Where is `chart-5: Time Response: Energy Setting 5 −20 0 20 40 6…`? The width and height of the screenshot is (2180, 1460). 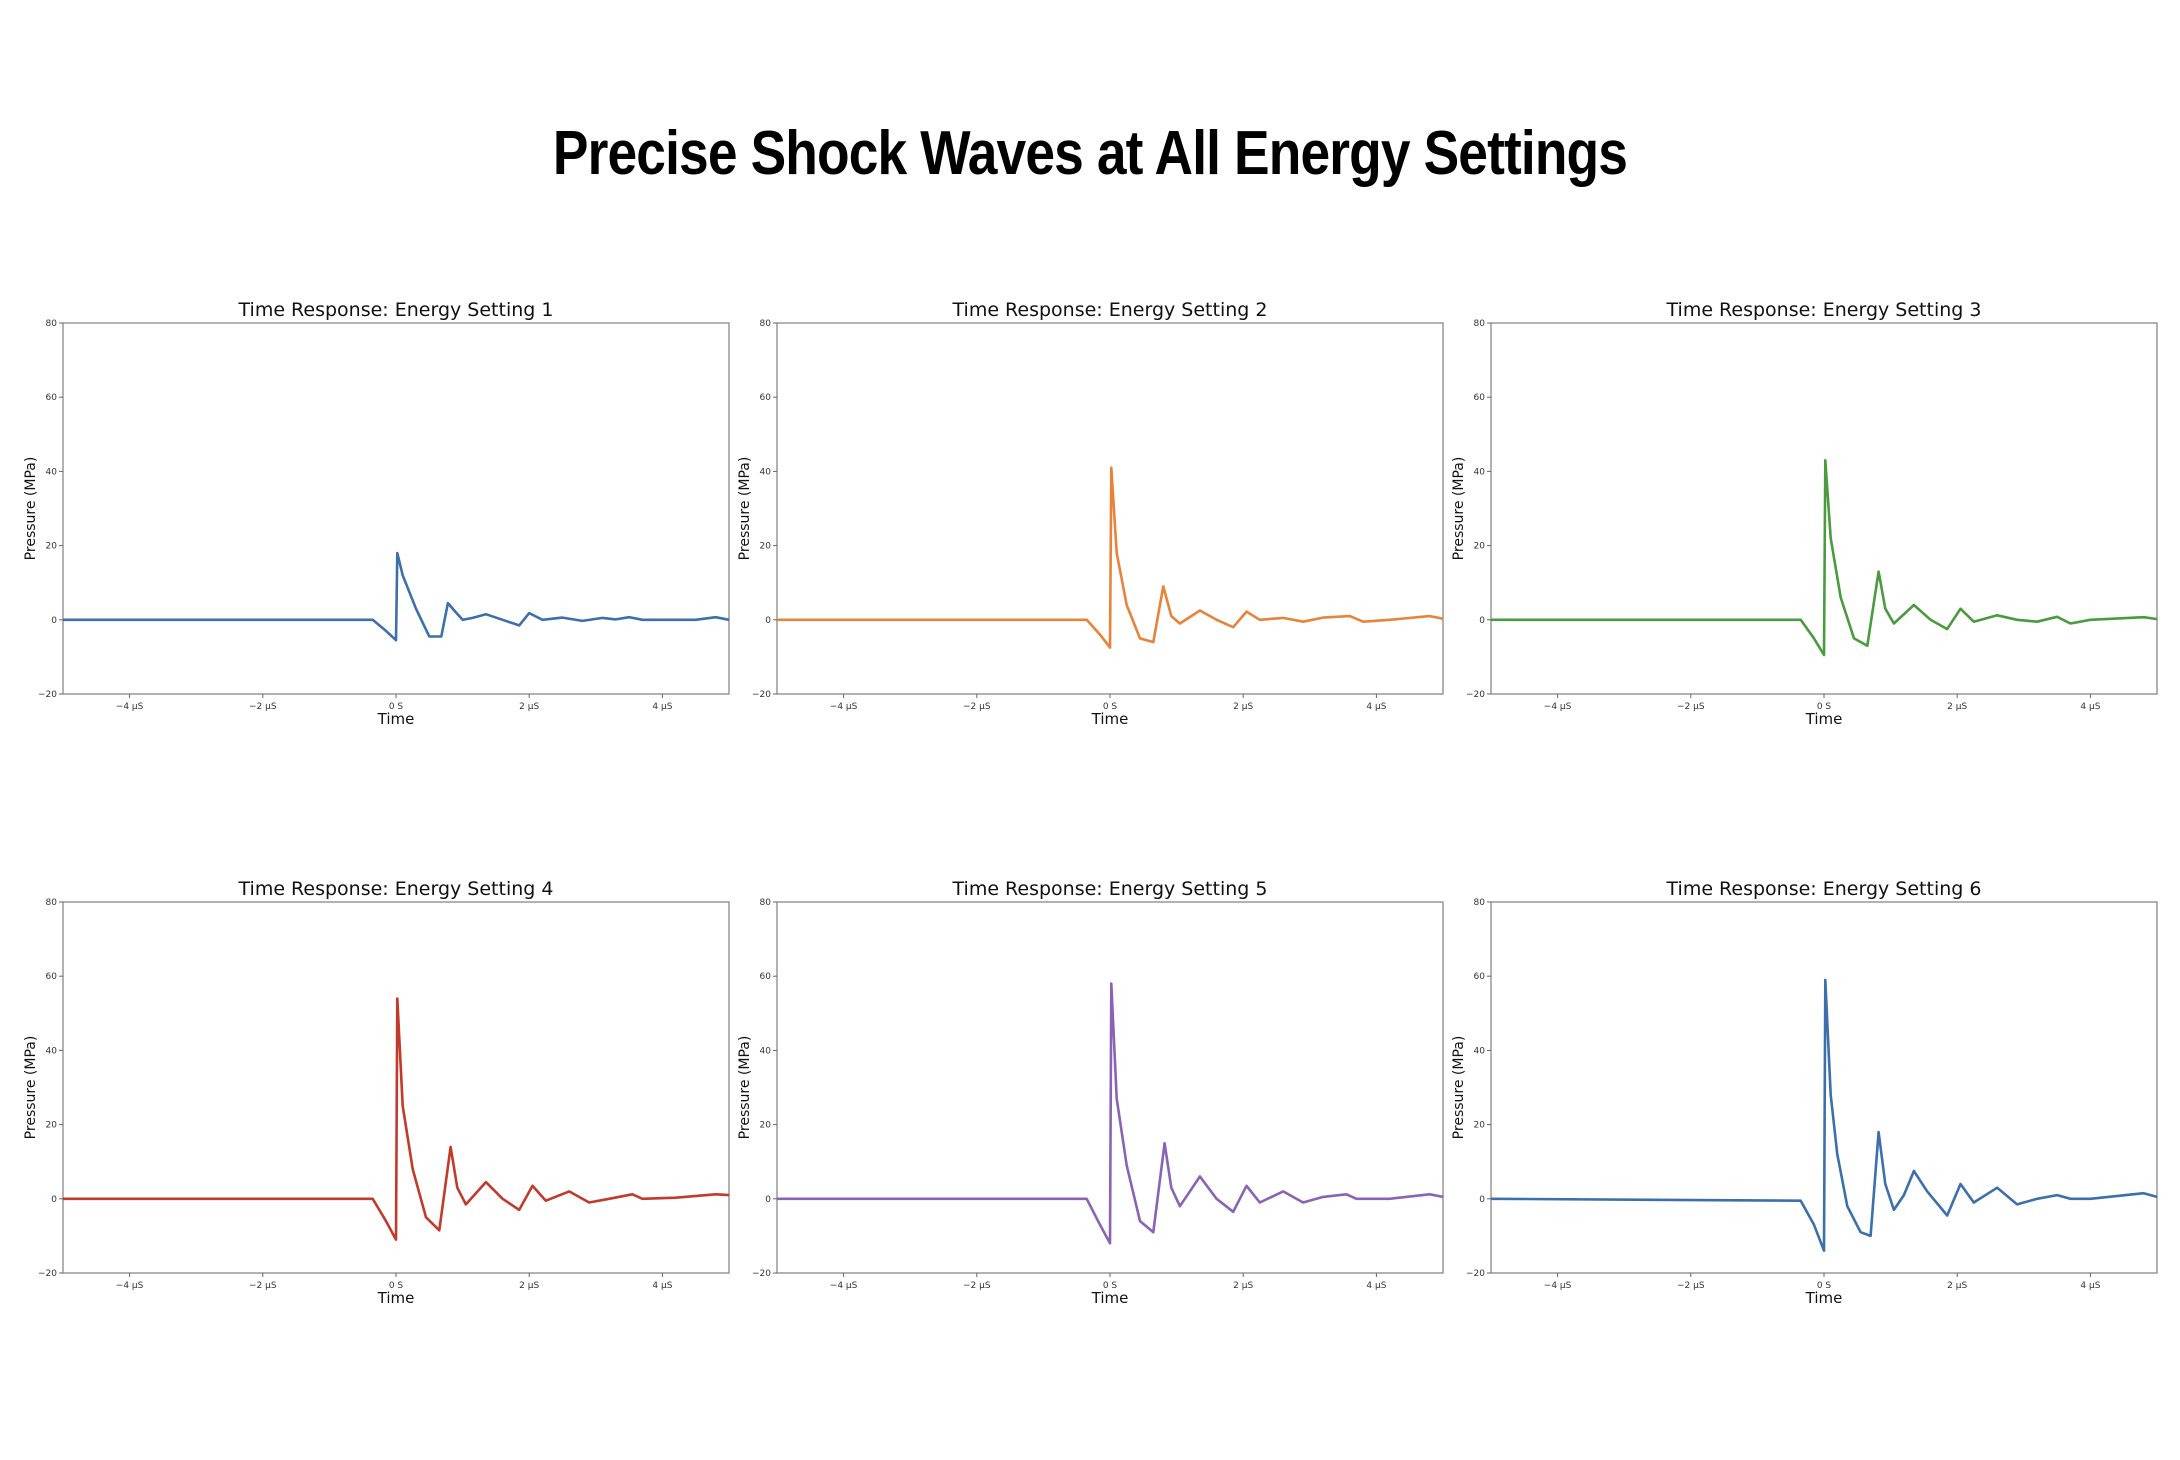
chart-5: Time Response: Energy Setting 5 −20 0 20 40 6… is located at coordinates (1090, 1092).